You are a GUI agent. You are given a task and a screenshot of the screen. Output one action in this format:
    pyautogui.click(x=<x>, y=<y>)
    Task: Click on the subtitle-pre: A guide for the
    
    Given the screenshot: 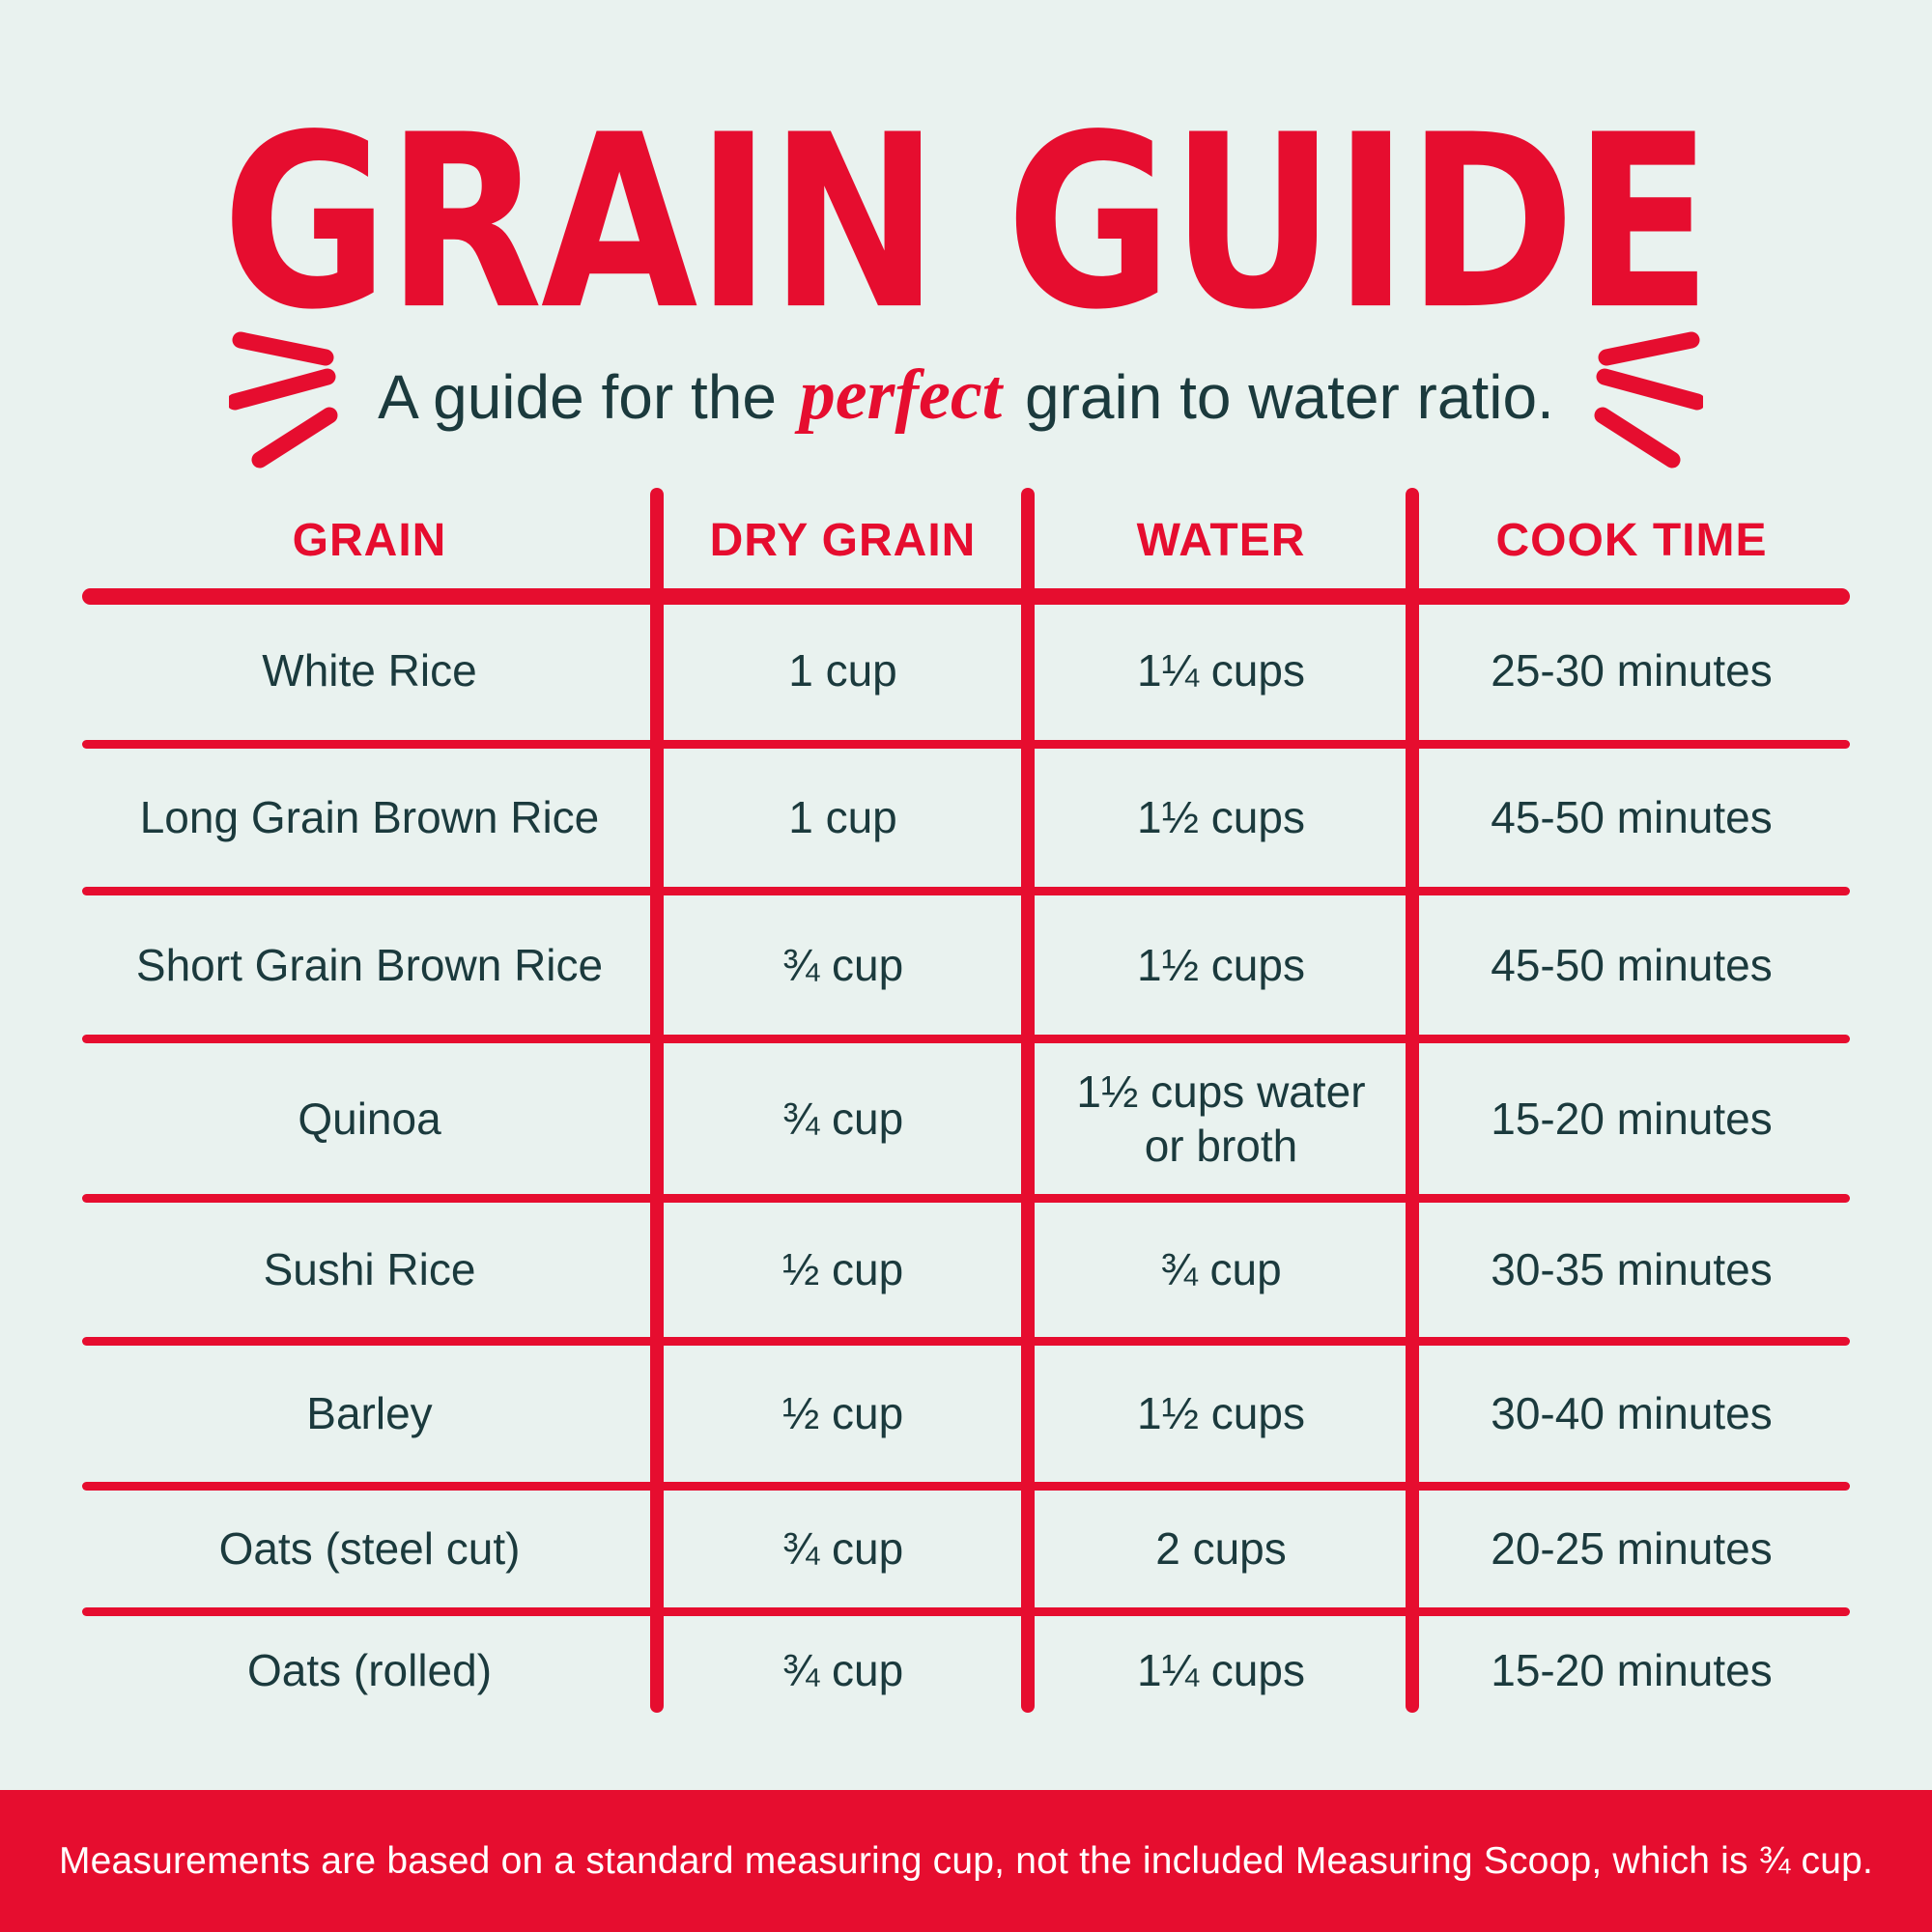 What is the action you would take?
    pyautogui.click(x=577, y=396)
    